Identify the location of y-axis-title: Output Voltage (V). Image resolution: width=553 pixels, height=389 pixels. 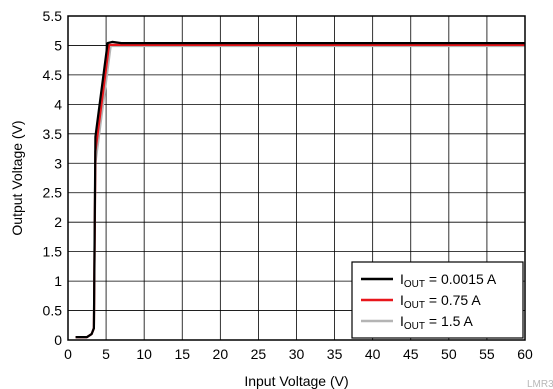
(17, 177).